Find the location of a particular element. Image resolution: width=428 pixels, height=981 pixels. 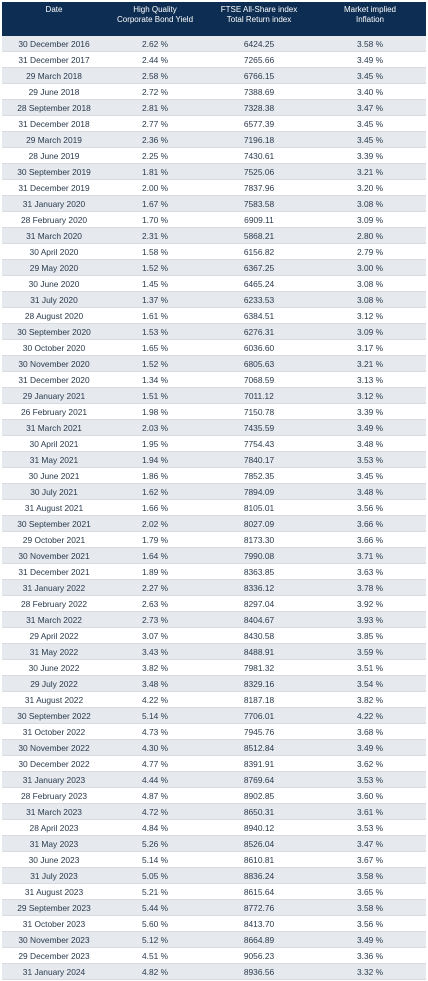

table-cell: 5.44 % is located at coordinates (155, 907).